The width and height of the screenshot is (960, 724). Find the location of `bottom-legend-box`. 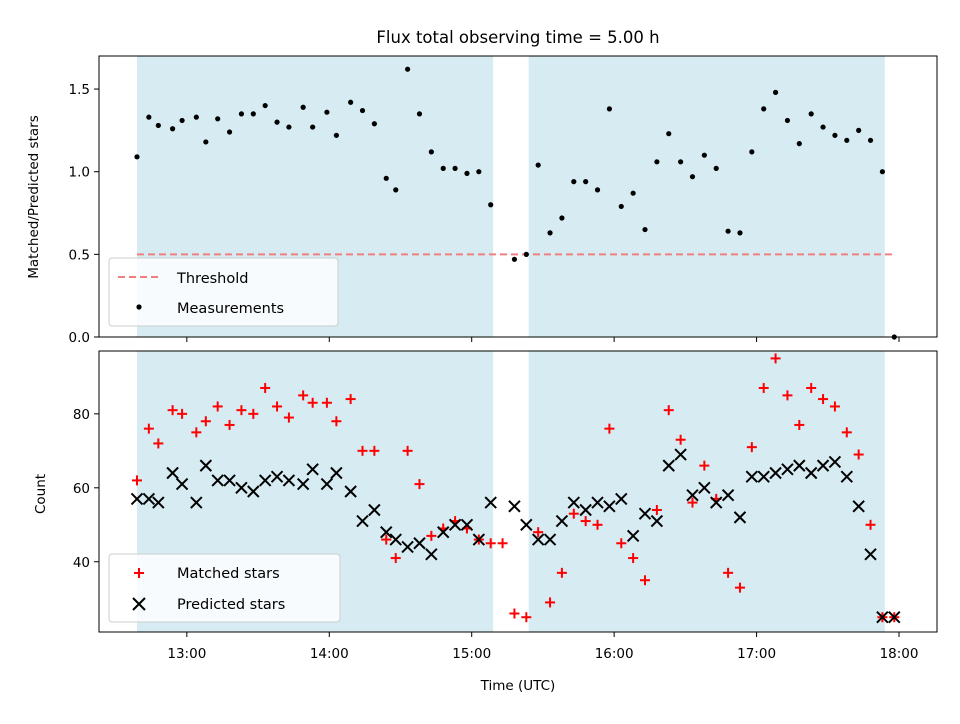

bottom-legend-box is located at coordinates (224, 588).